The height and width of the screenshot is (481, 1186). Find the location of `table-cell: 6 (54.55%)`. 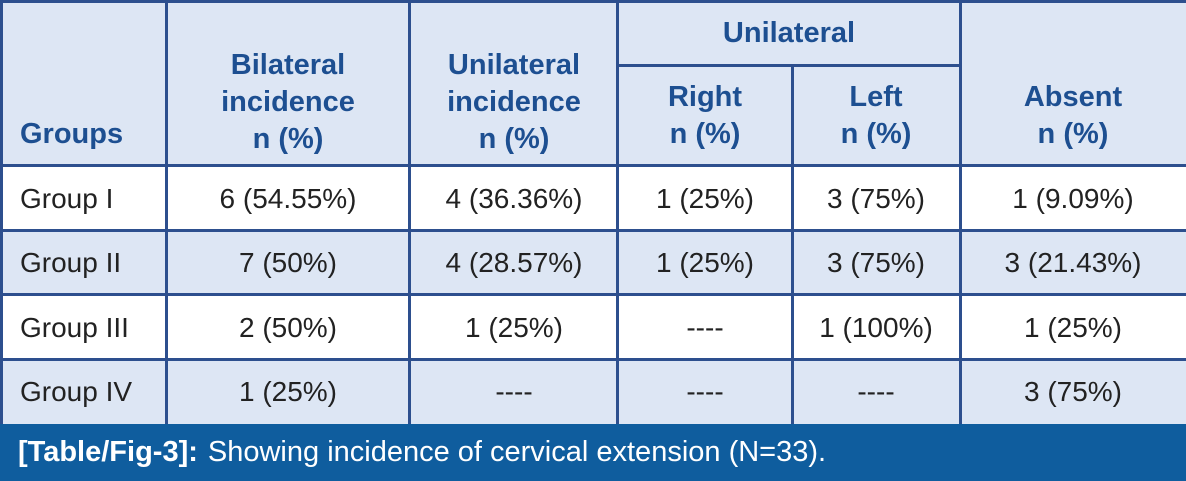

table-cell: 6 (54.55%) is located at coordinates (288, 198).